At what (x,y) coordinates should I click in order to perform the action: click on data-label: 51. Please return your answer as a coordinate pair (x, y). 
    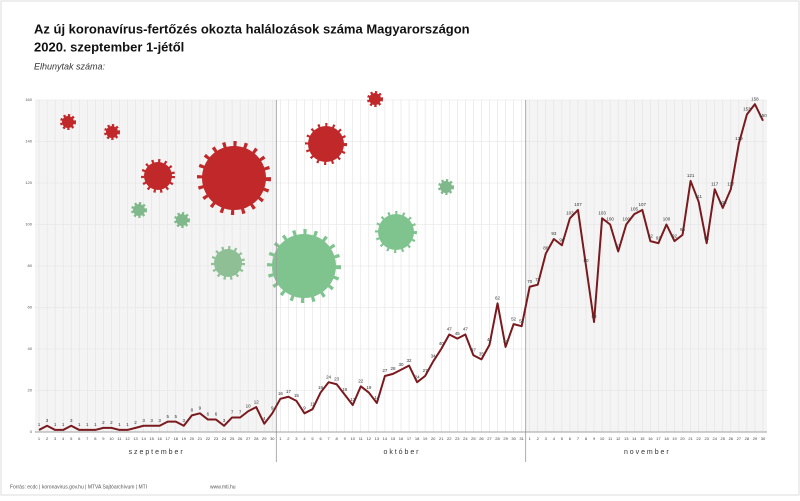
    Looking at the image, I should click on (522, 320).